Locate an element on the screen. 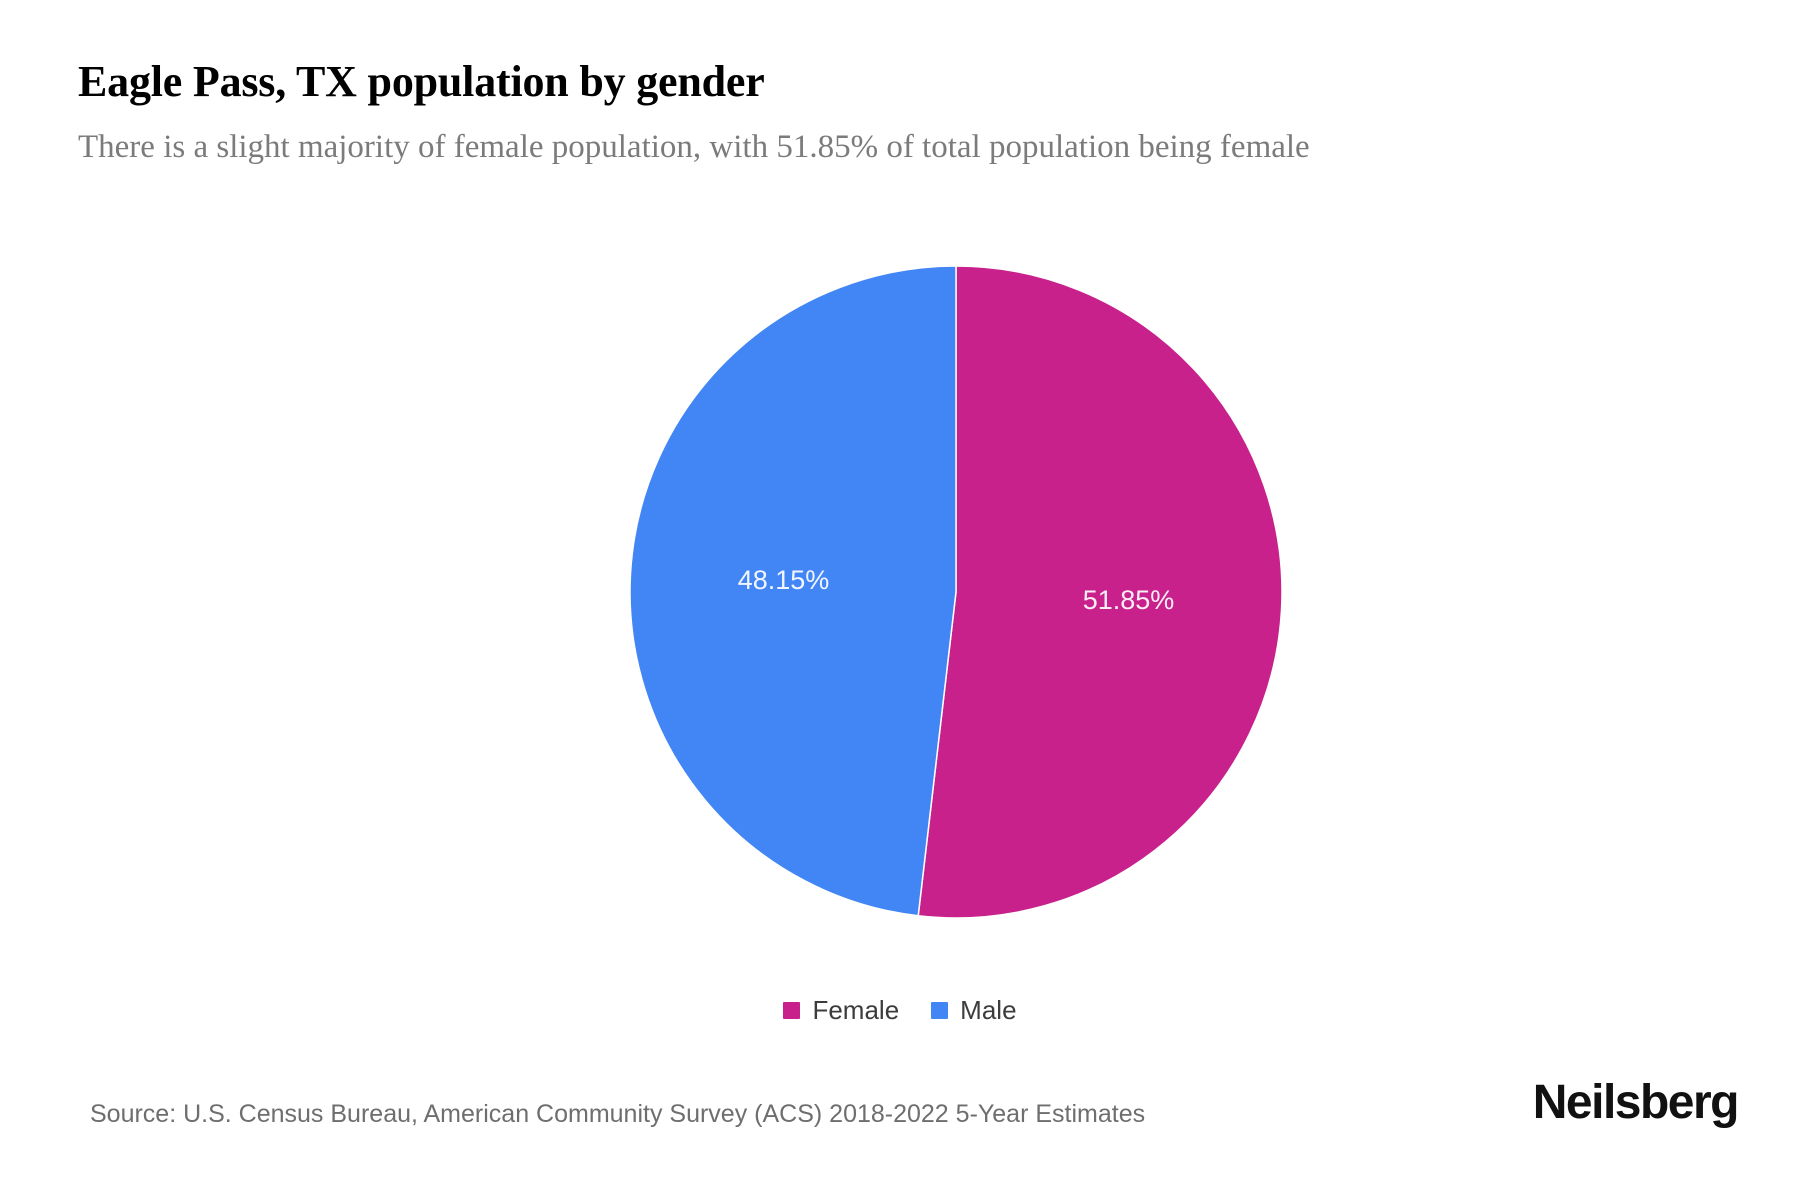  legend-label-female: Female is located at coordinates (856, 1010).